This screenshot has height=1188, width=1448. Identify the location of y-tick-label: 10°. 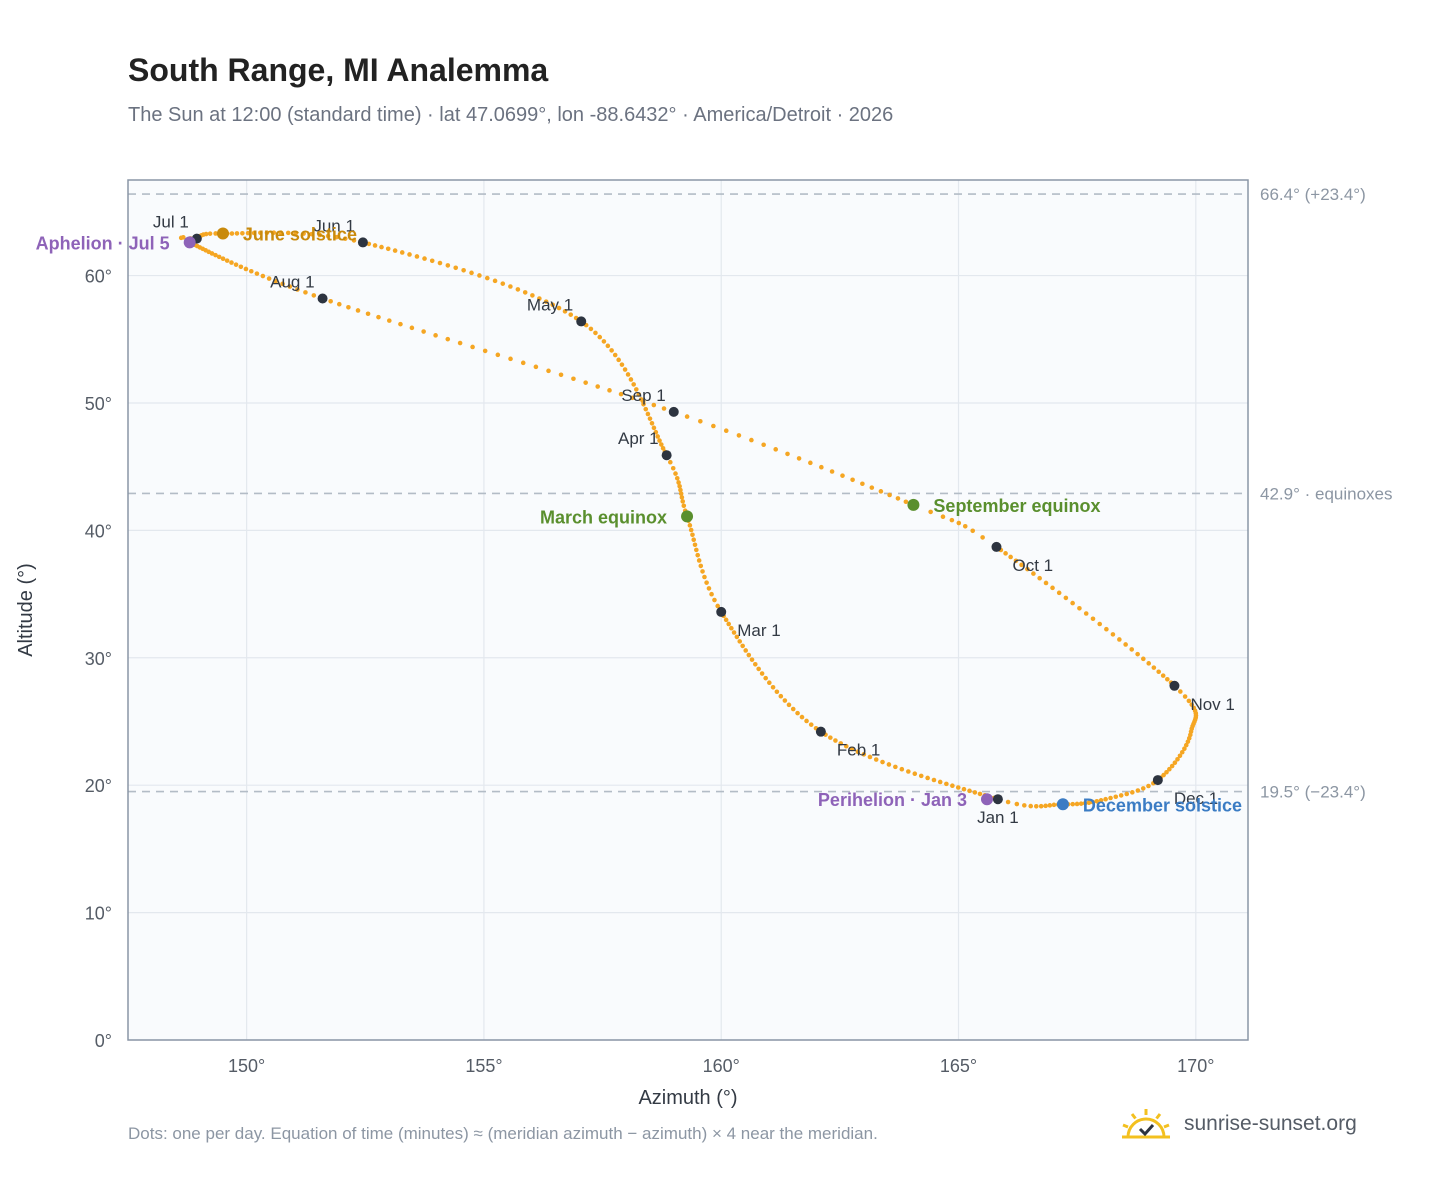
(98, 914).